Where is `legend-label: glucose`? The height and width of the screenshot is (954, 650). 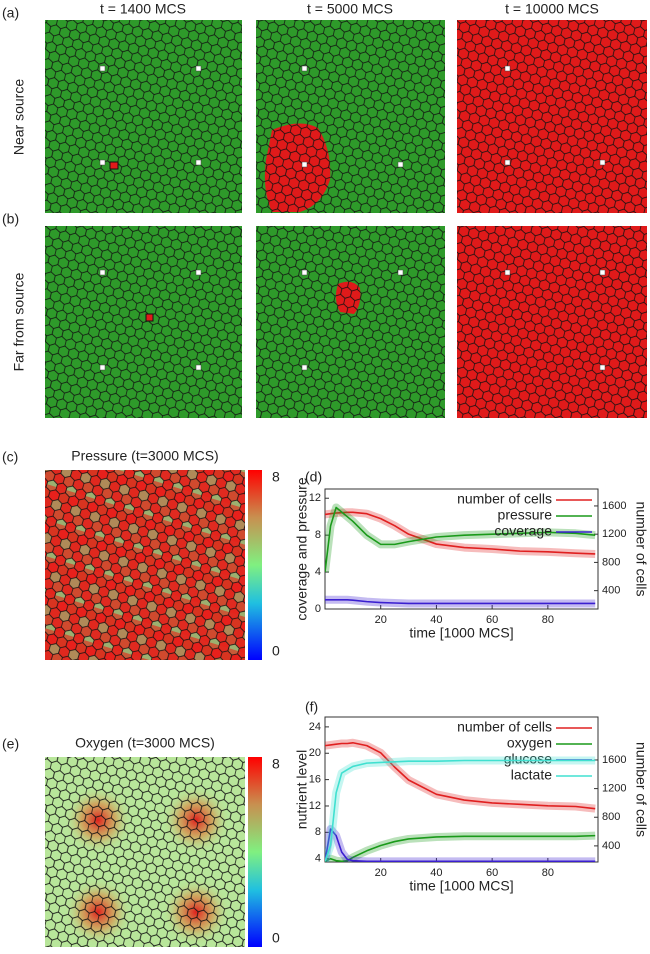
legend-label: glucose is located at coordinates (528, 759).